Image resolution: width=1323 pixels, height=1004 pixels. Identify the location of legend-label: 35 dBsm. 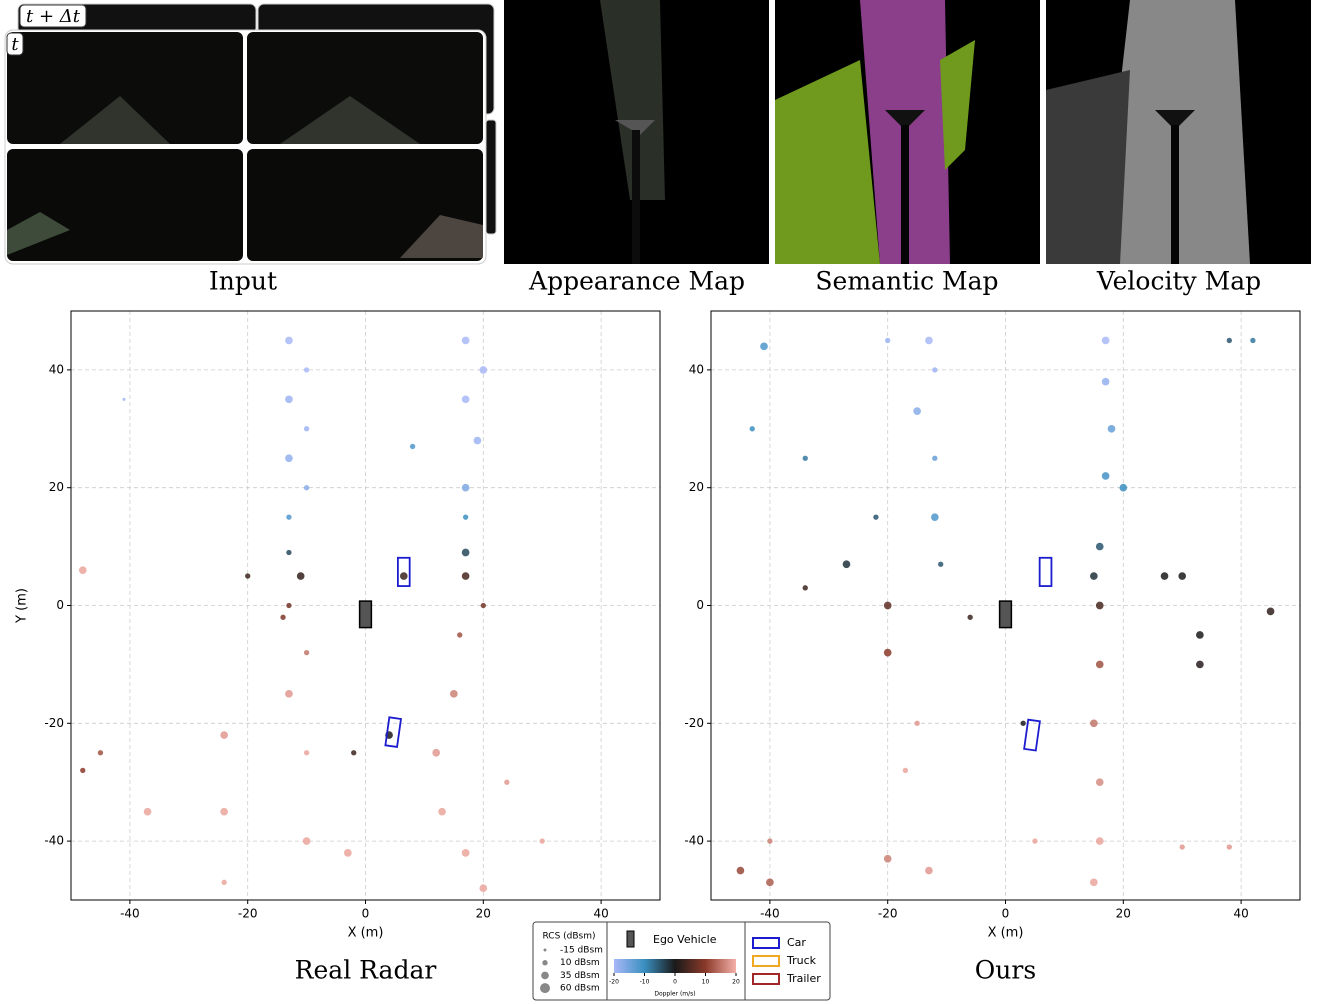
(580, 976).